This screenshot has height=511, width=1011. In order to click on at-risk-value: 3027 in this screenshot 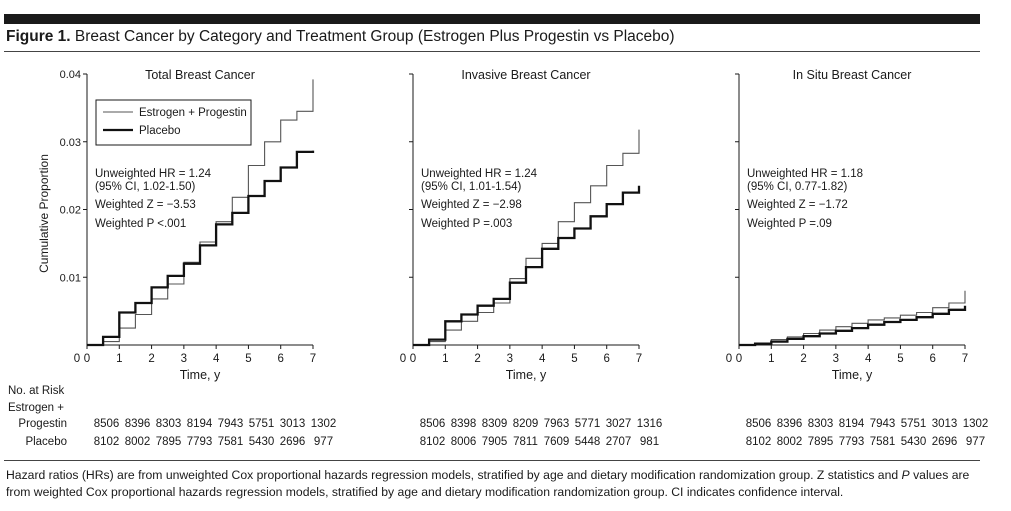, I will do `click(619, 424)`.